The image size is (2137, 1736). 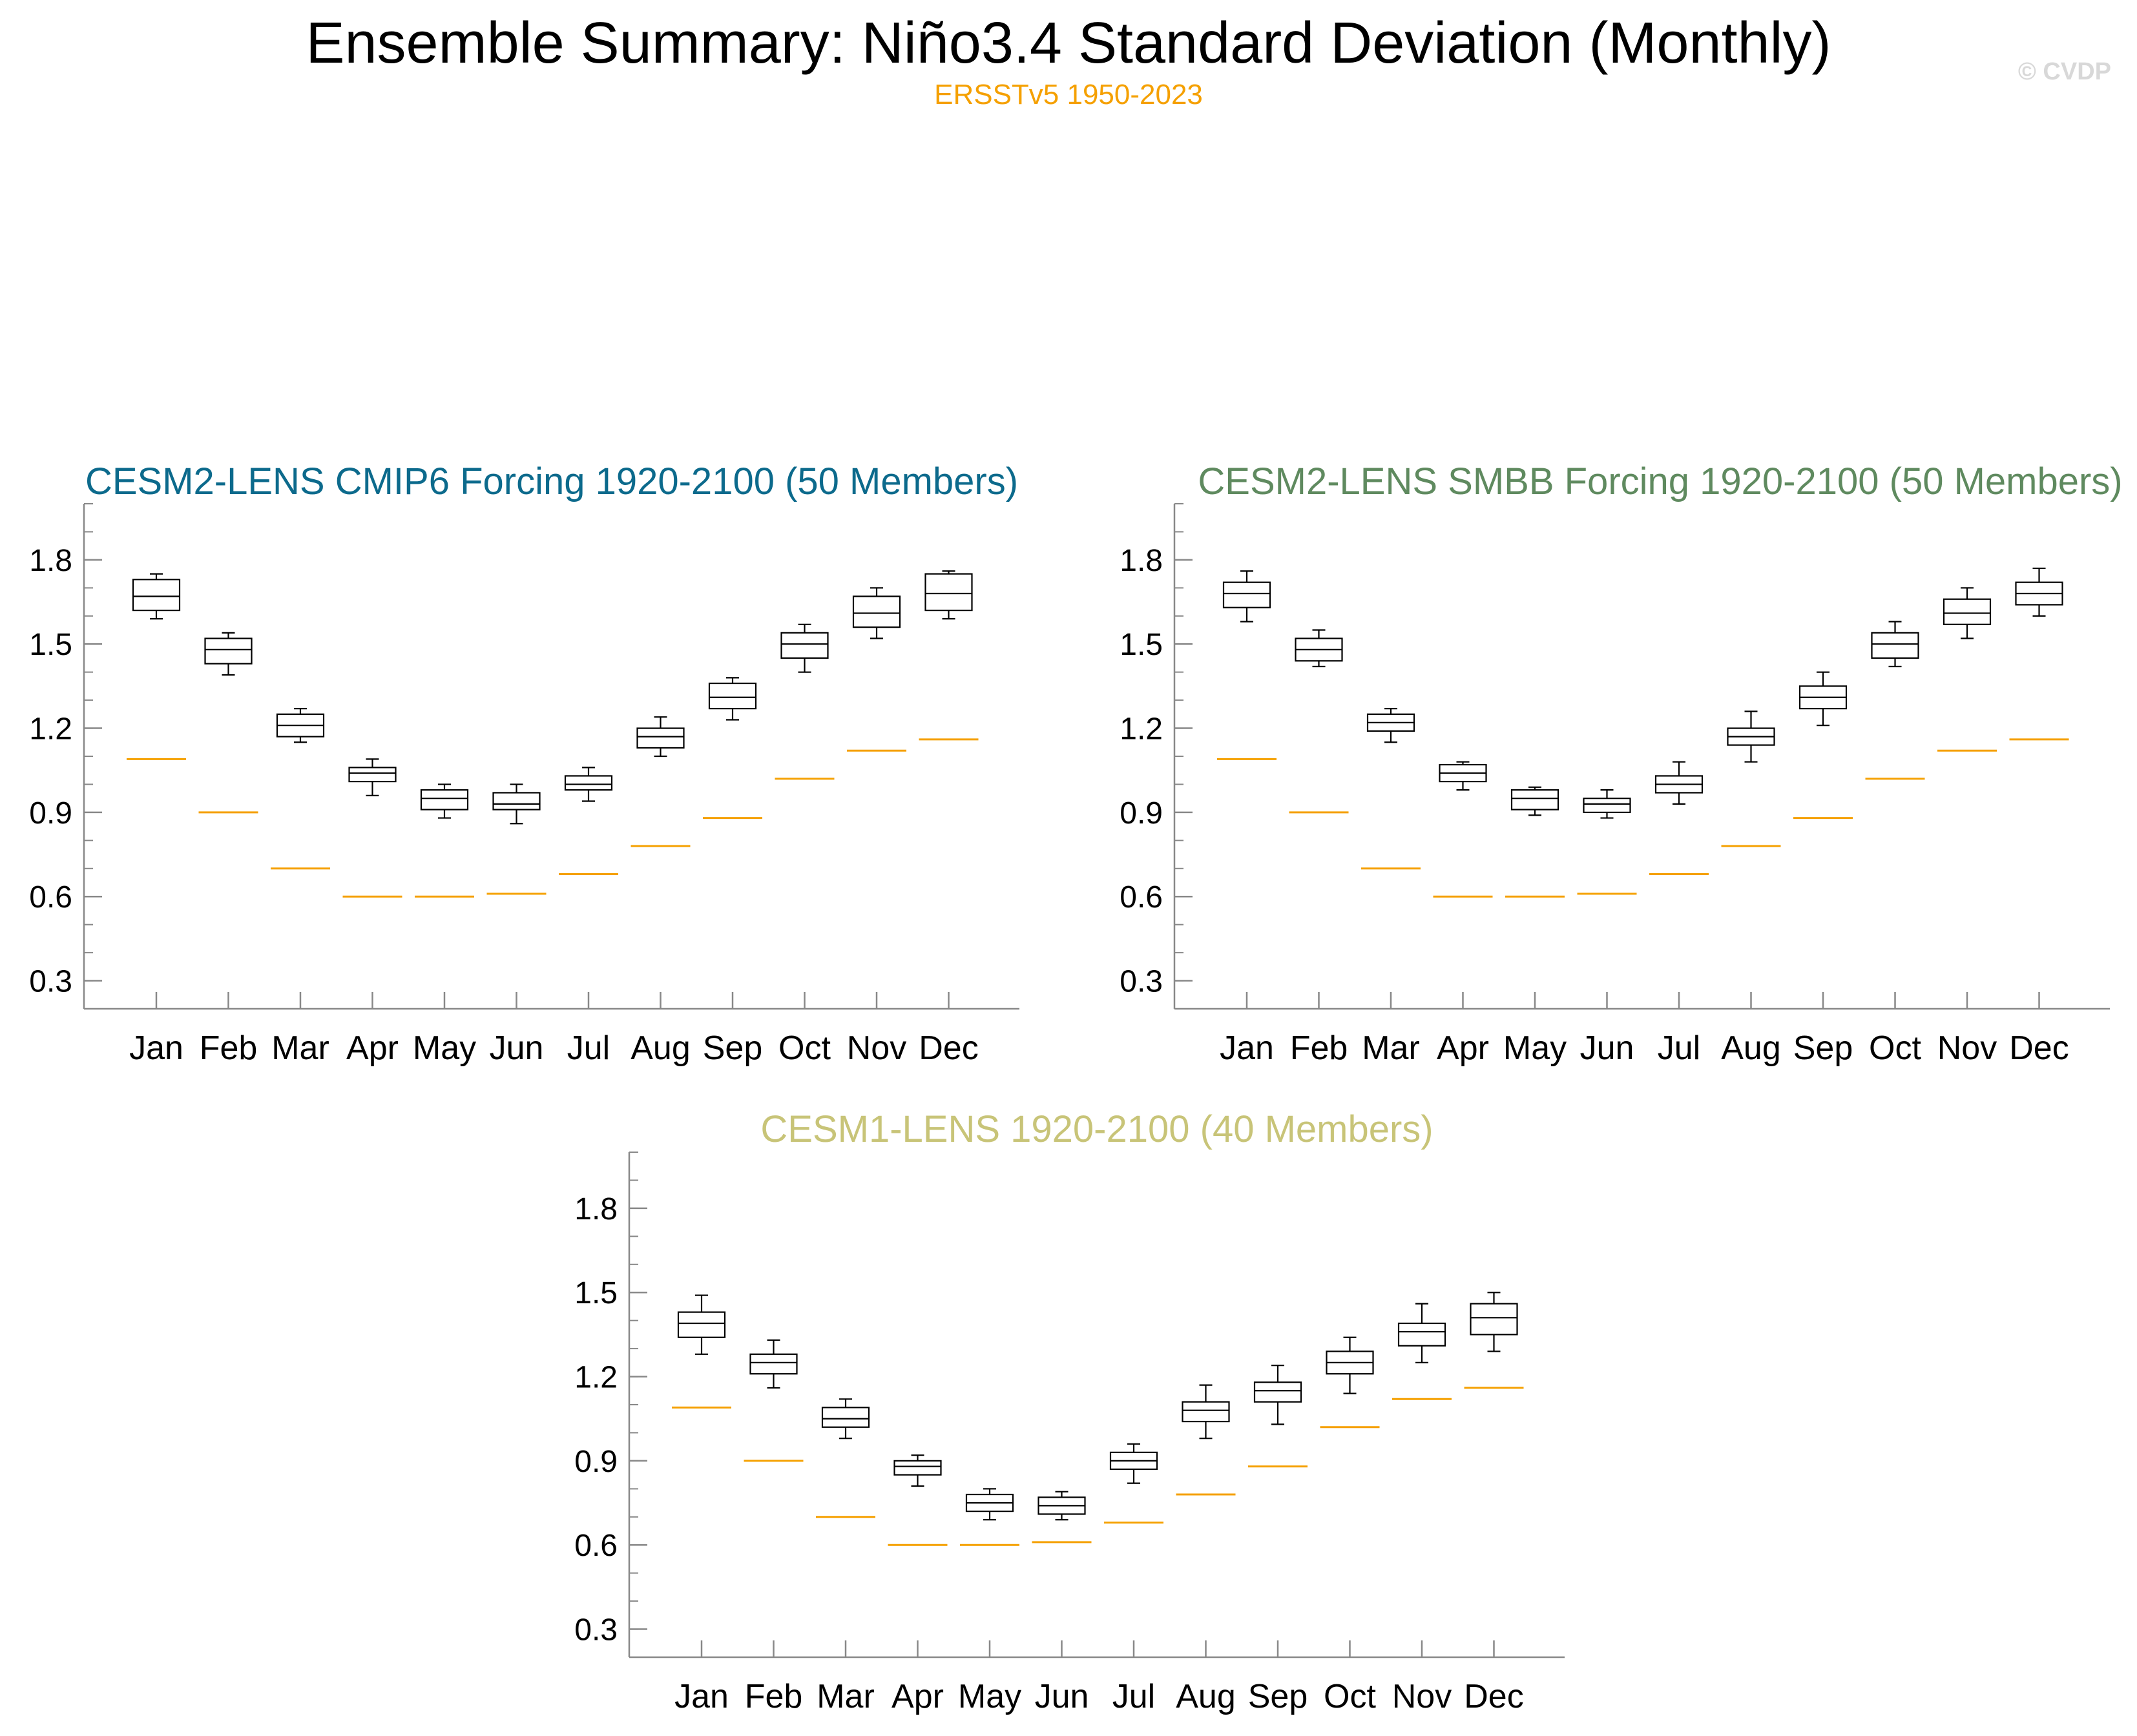 I want to click on panel1-y-tick-label: 1.2, so click(x=50, y=729).